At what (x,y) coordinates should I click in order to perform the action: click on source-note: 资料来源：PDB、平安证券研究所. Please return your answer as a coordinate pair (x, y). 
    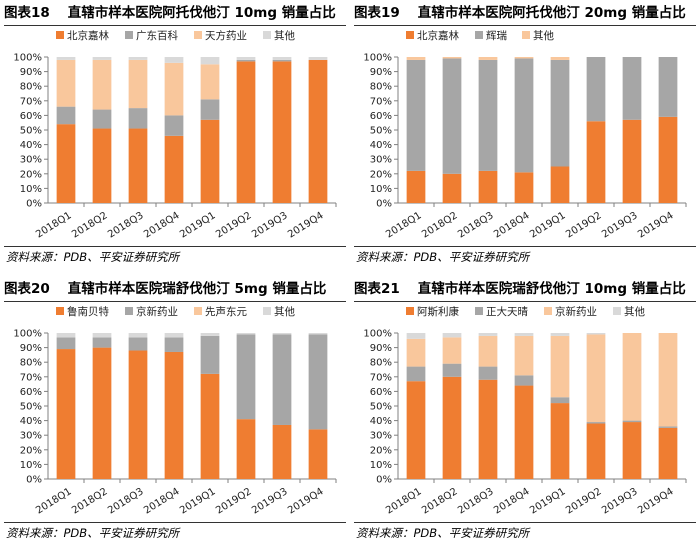
    Looking at the image, I should click on (525, 532).